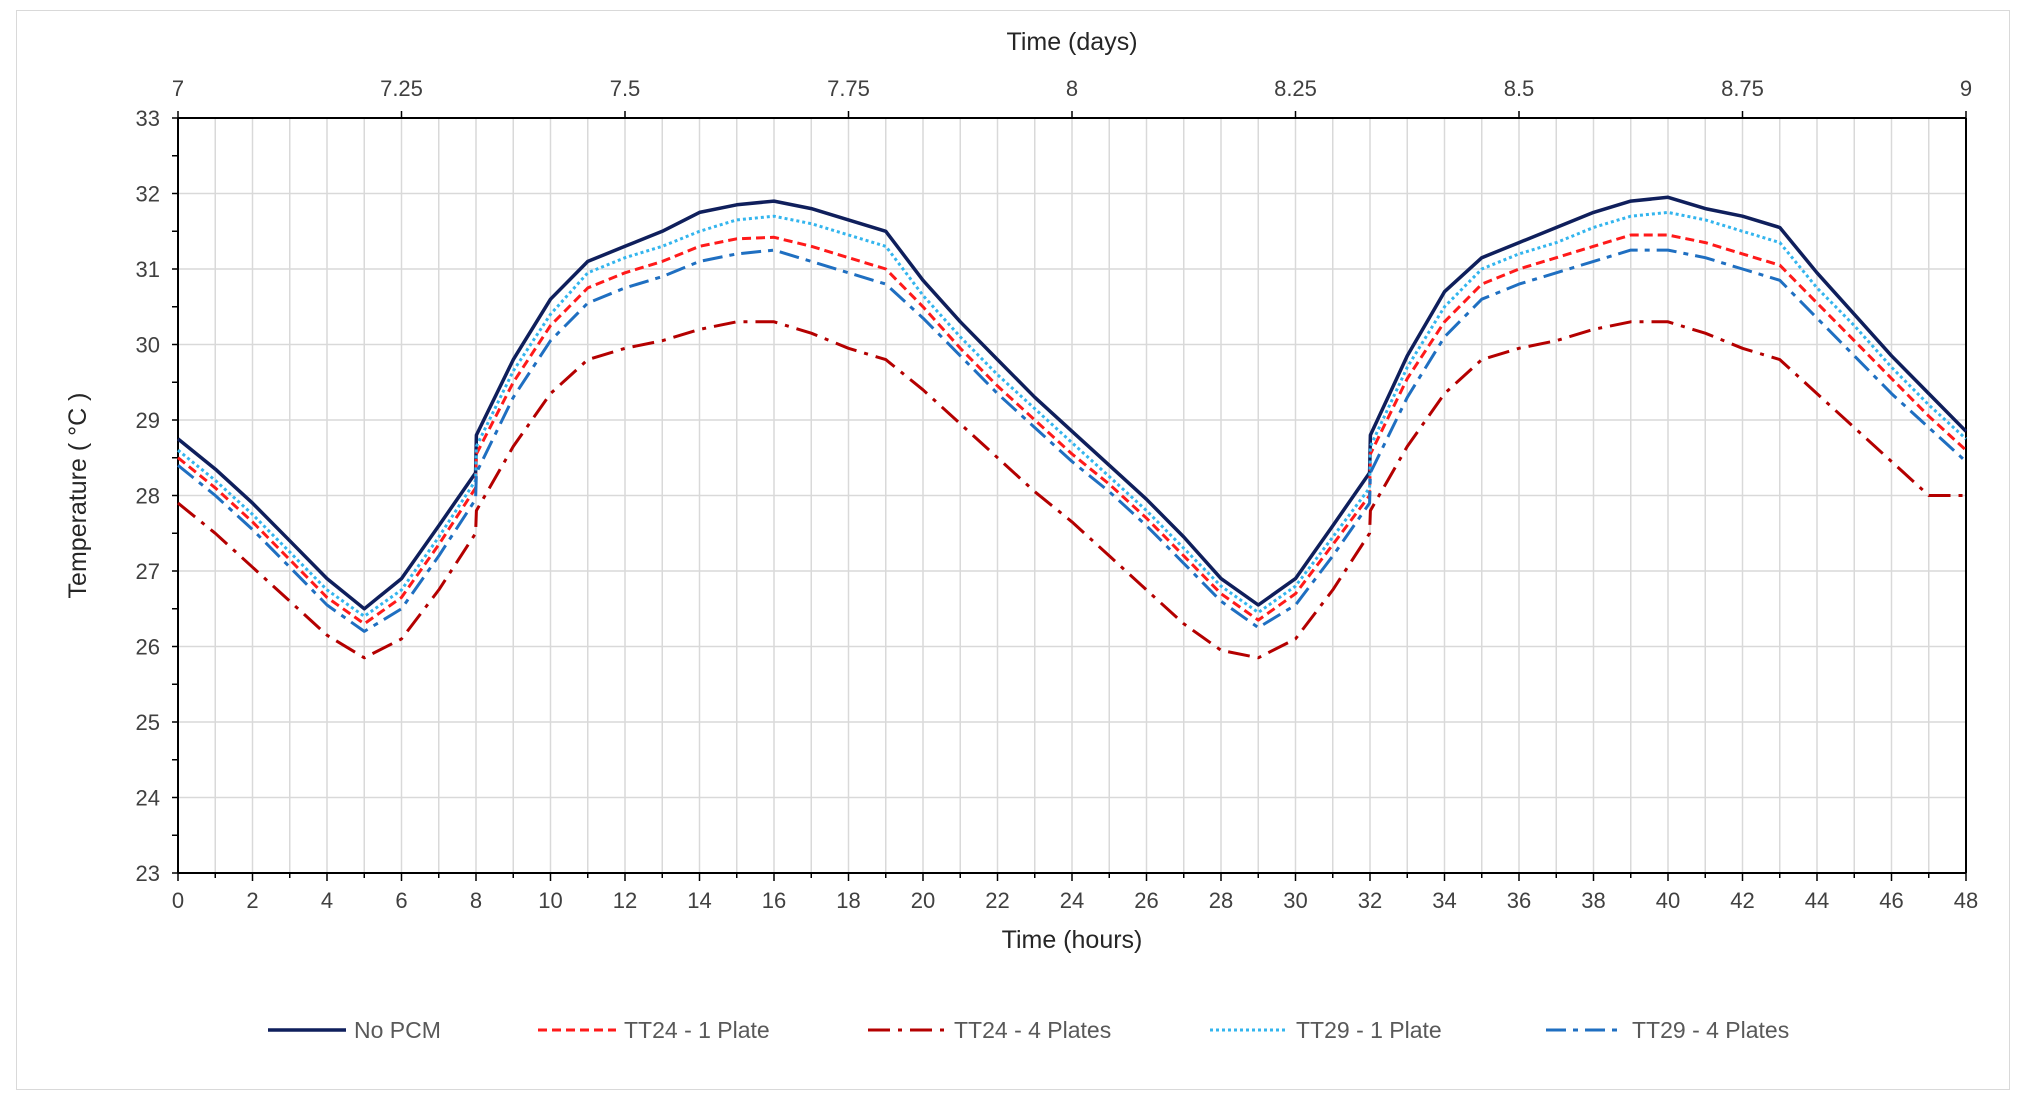 This screenshot has width=2026, height=1103. What do you see at coordinates (1593, 900) in the screenshot?
I see `x-tick-label: 38` at bounding box center [1593, 900].